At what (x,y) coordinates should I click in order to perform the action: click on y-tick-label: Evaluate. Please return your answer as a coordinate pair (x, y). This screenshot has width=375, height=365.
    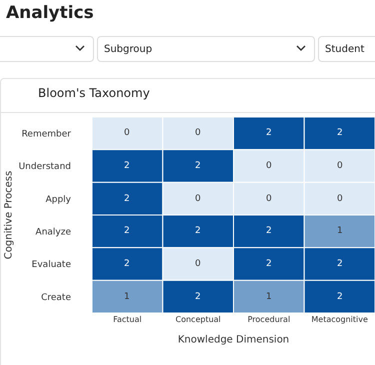
    Looking at the image, I should click on (52, 265).